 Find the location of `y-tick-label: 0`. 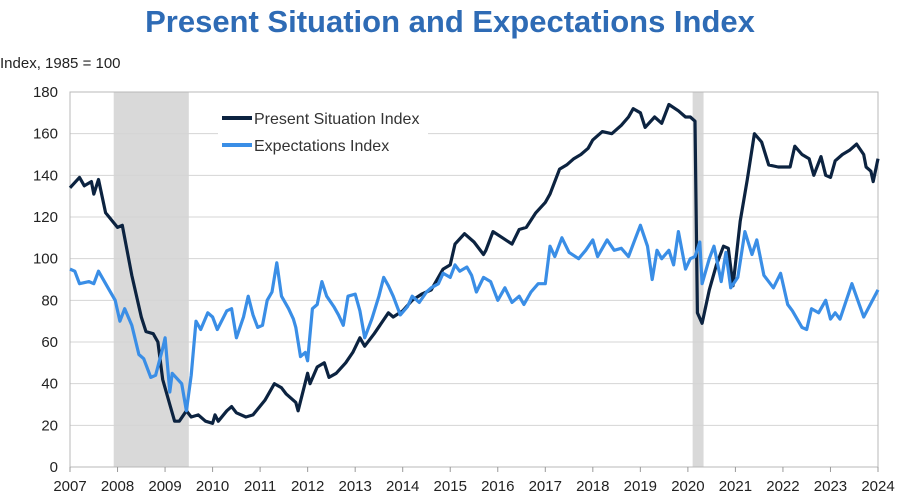

y-tick-label: 0 is located at coordinates (54, 467).